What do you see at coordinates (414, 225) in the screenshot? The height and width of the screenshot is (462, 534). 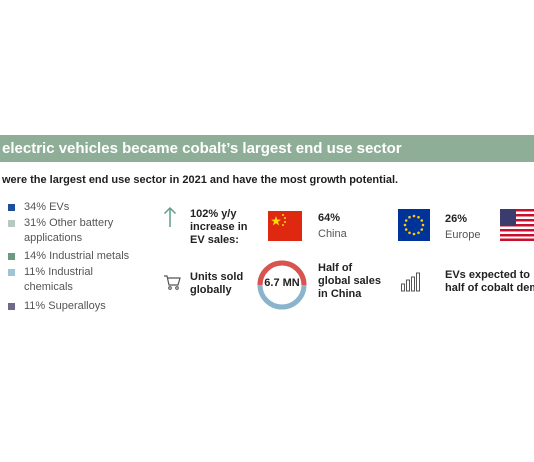 I see `eu-flag` at bounding box center [414, 225].